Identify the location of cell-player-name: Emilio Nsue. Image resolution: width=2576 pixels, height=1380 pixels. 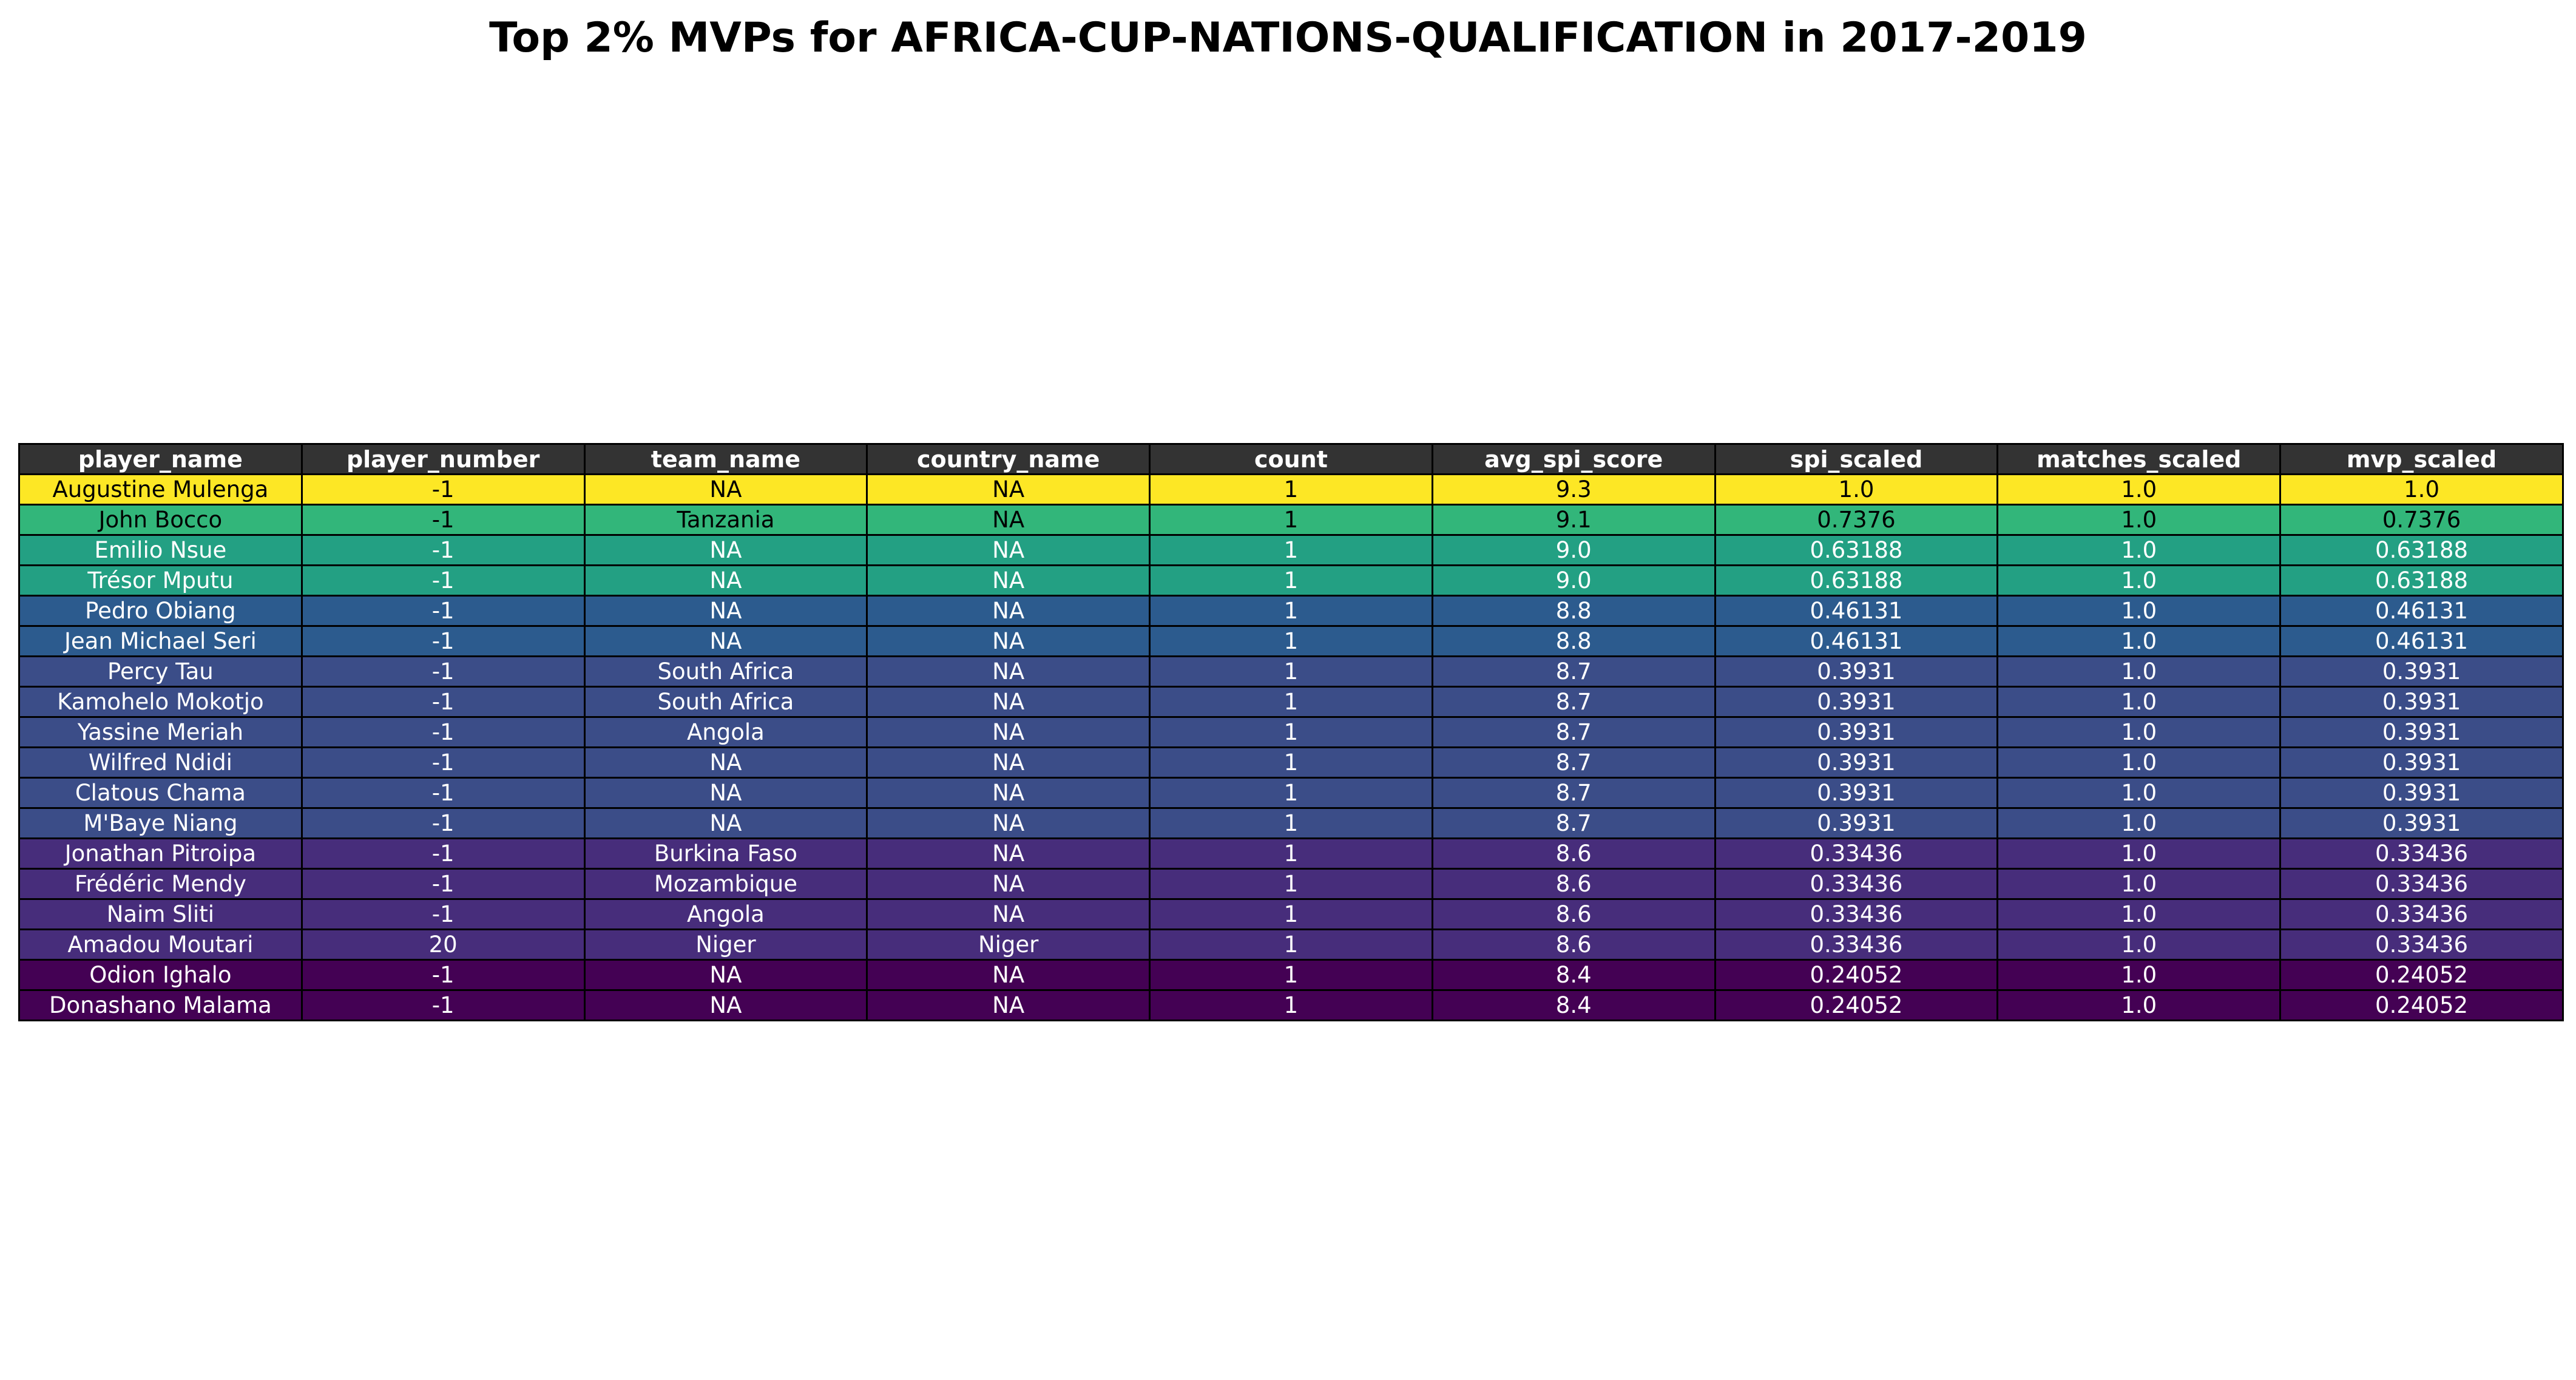
(160, 550).